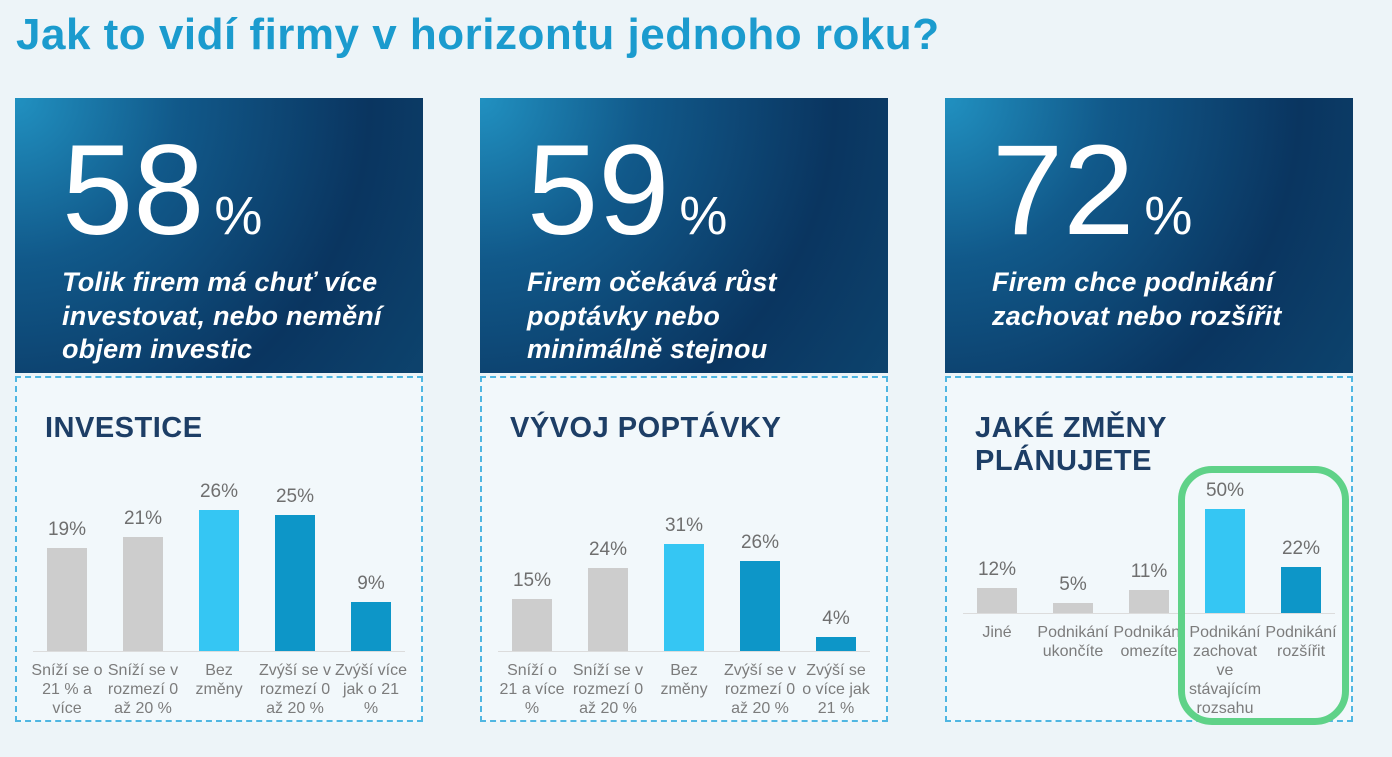 This screenshot has width=1392, height=757. What do you see at coordinates (608, 549) in the screenshot?
I see `bar-value-label: 24%` at bounding box center [608, 549].